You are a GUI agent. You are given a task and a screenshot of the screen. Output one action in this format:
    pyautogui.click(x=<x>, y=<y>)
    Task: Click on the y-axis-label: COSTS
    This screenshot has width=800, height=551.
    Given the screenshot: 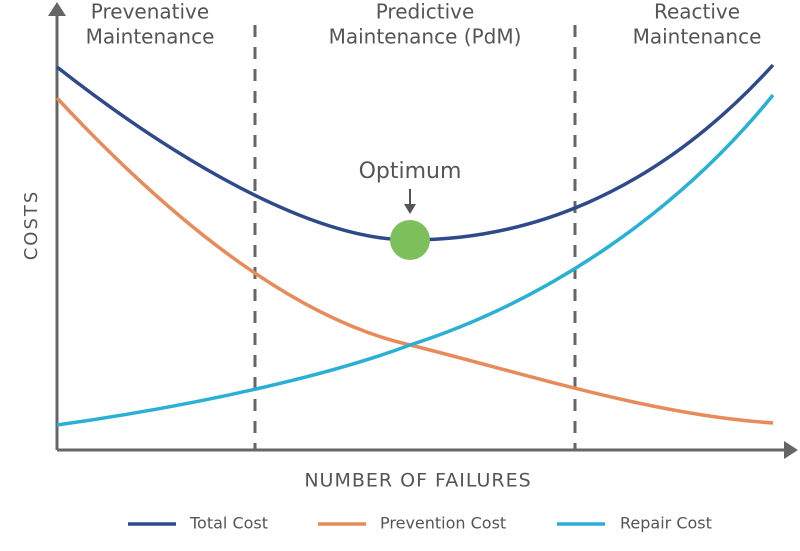 What is the action you would take?
    pyautogui.click(x=31, y=225)
    